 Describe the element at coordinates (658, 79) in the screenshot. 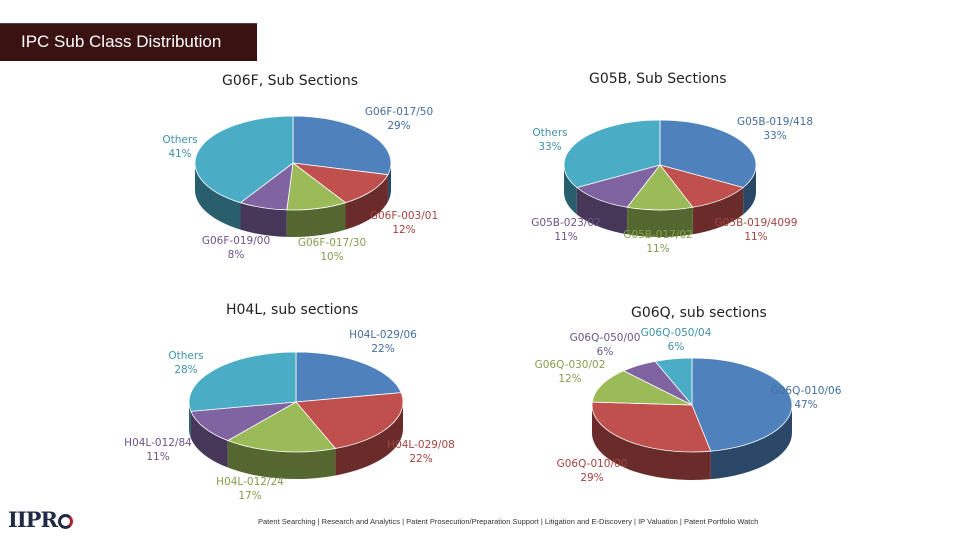

I see `chart-title-g05b: G05B, Sub Sections` at that location.